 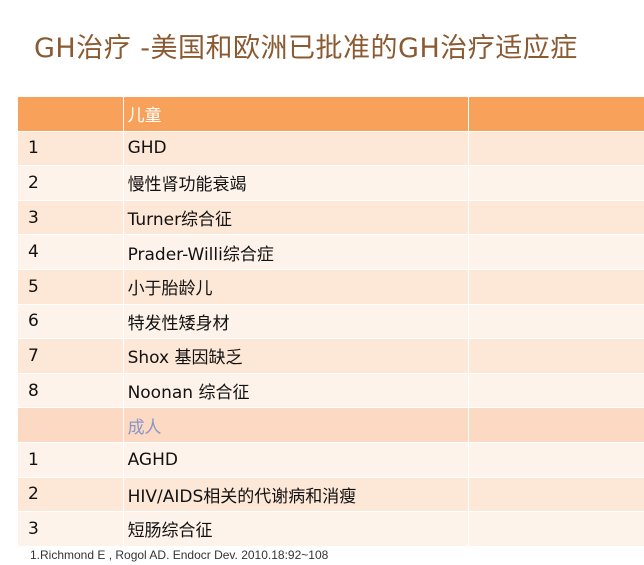 I want to click on table-row: 6 特发性矮身材, so click(x=331, y=322).